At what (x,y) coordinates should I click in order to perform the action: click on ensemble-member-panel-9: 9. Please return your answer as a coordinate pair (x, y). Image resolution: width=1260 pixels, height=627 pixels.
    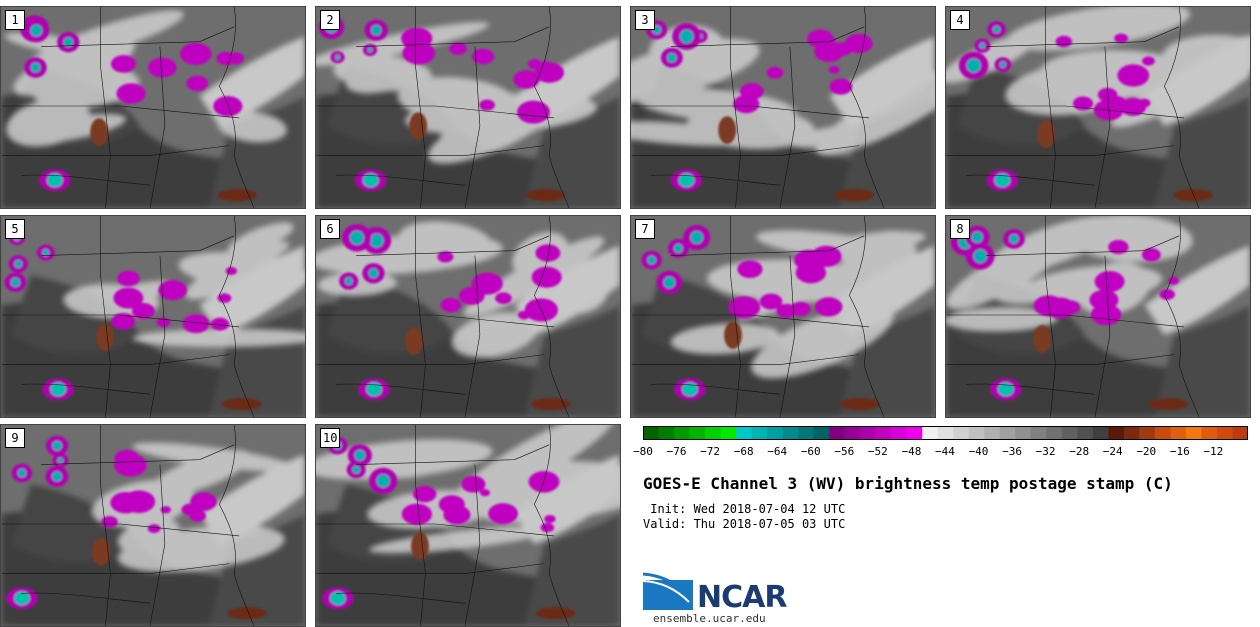
    Looking at the image, I should click on (153, 525).